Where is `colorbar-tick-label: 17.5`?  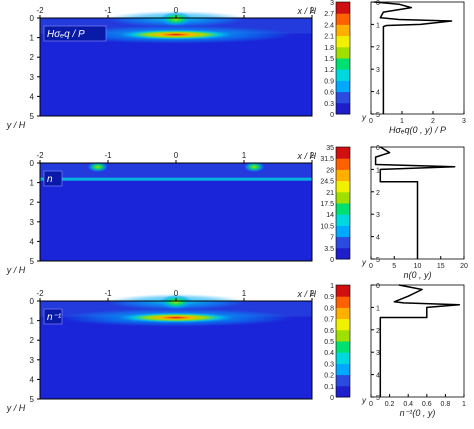
colorbar-tick-label: 17.5 is located at coordinates (327, 204).